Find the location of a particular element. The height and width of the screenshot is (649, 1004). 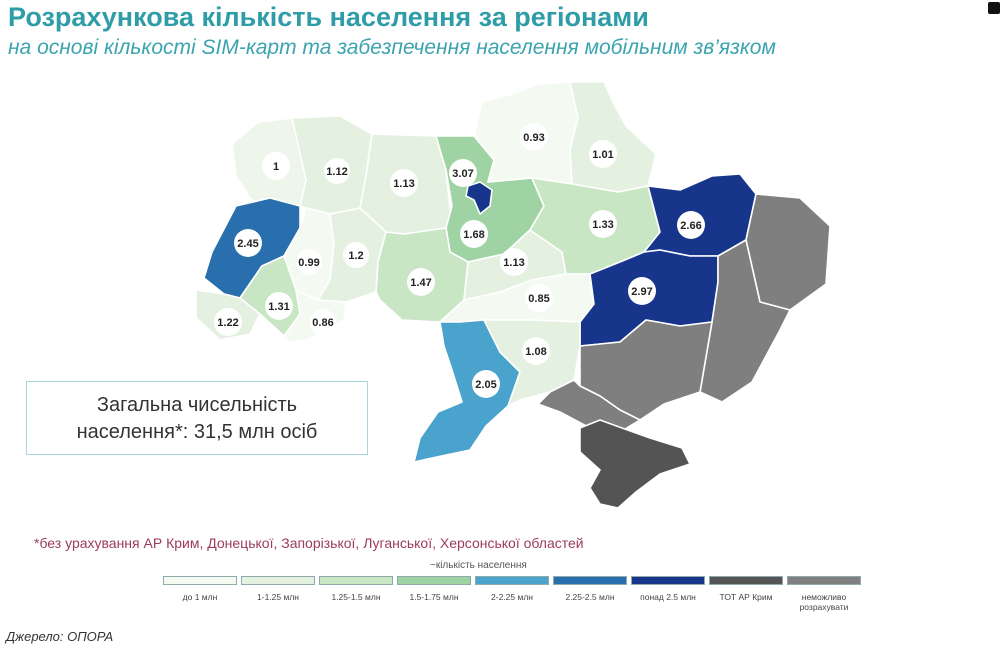

legend-item-8: неможливо розрахувати is located at coordinates (824, 594).